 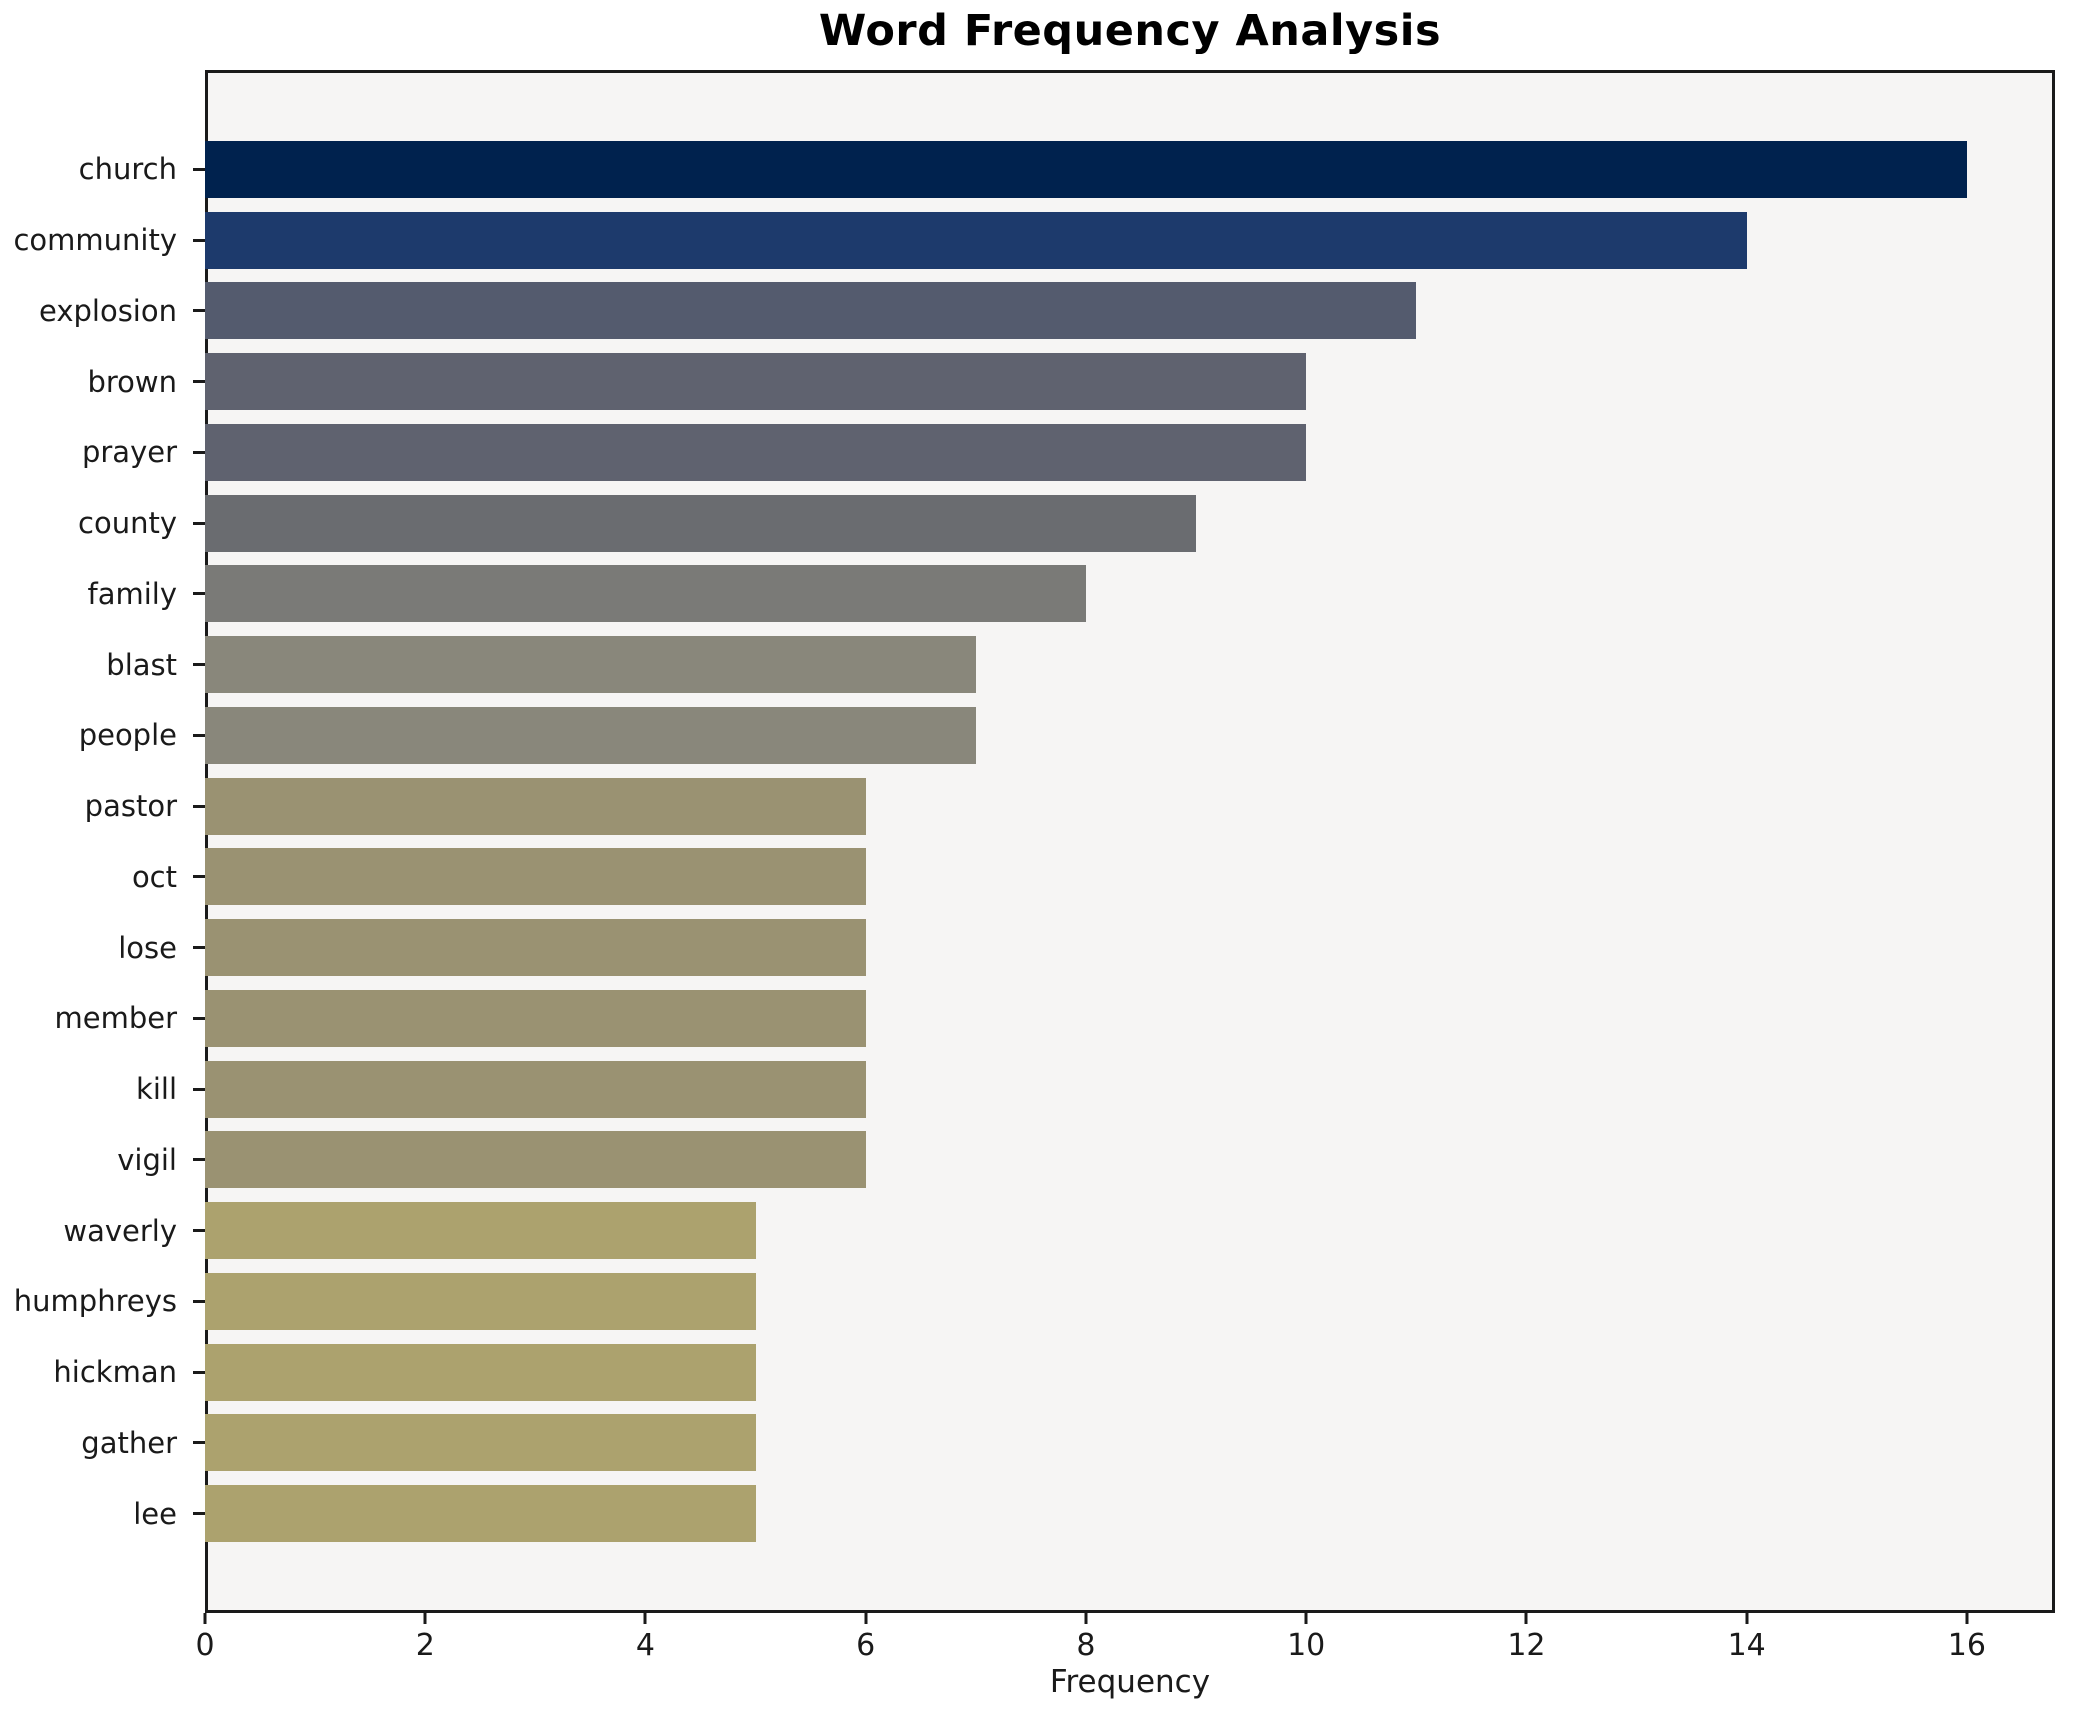 I want to click on bar-row: vigil, so click(x=1027, y=1160).